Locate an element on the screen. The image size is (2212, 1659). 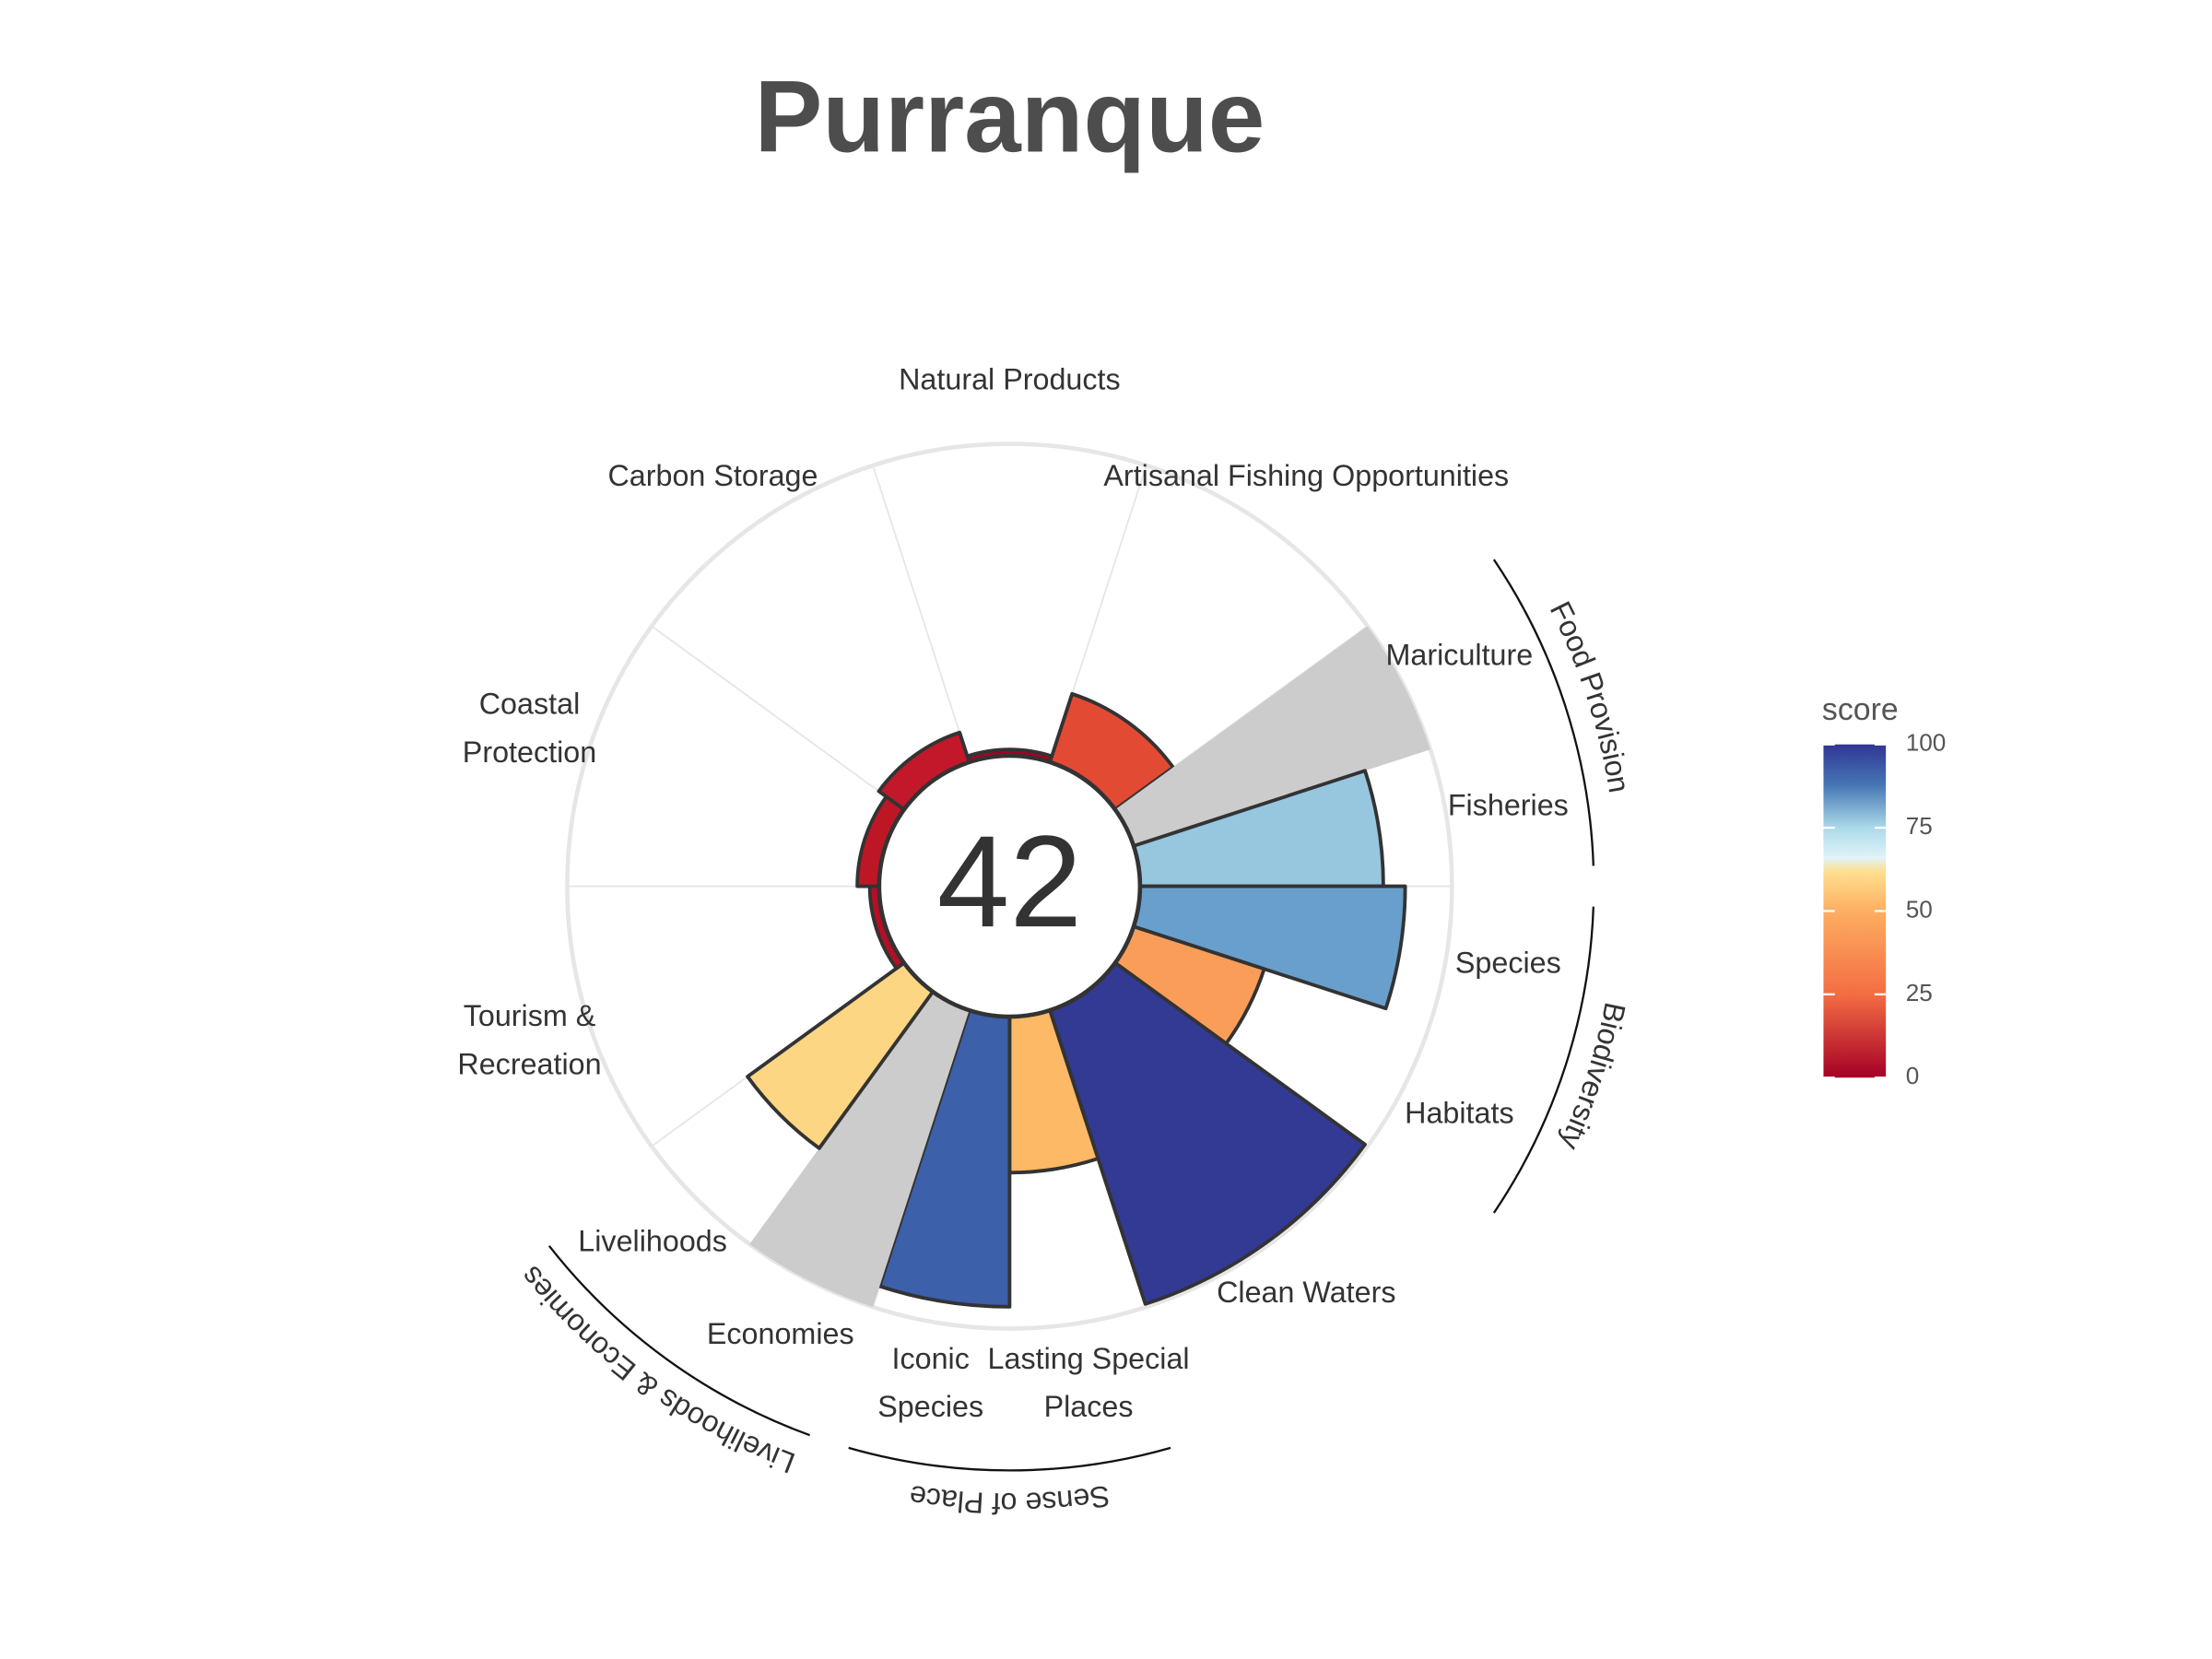
petal-label: Iconic is located at coordinates (931, 1358).